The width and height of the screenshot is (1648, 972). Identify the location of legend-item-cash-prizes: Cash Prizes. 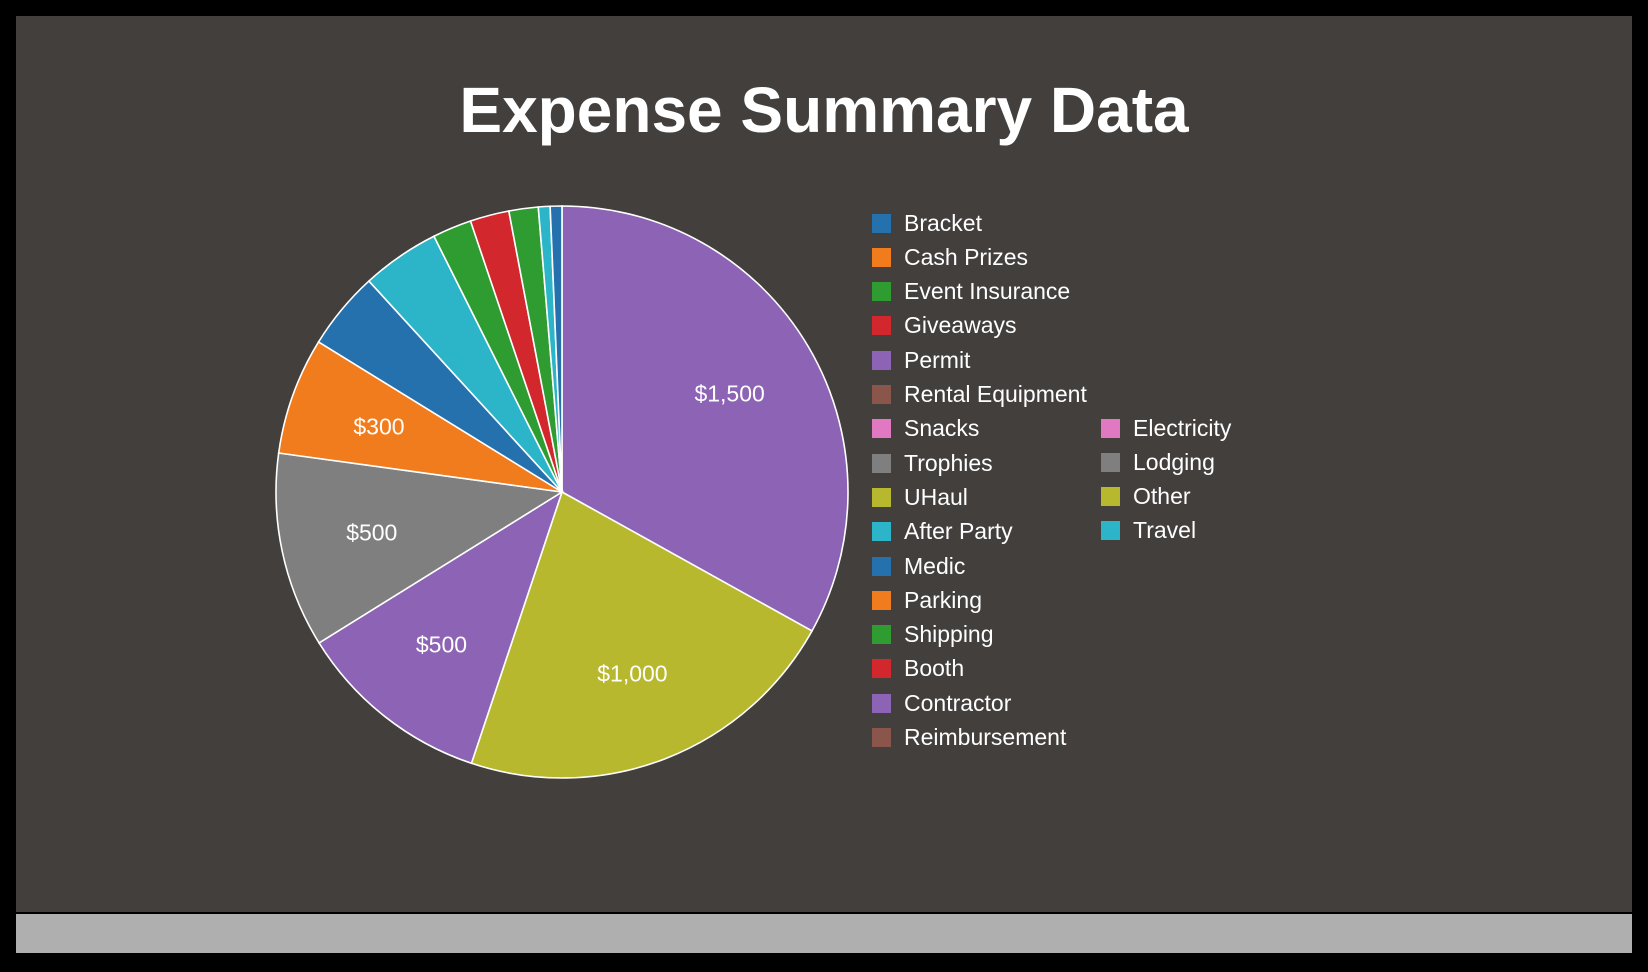
(950, 257).